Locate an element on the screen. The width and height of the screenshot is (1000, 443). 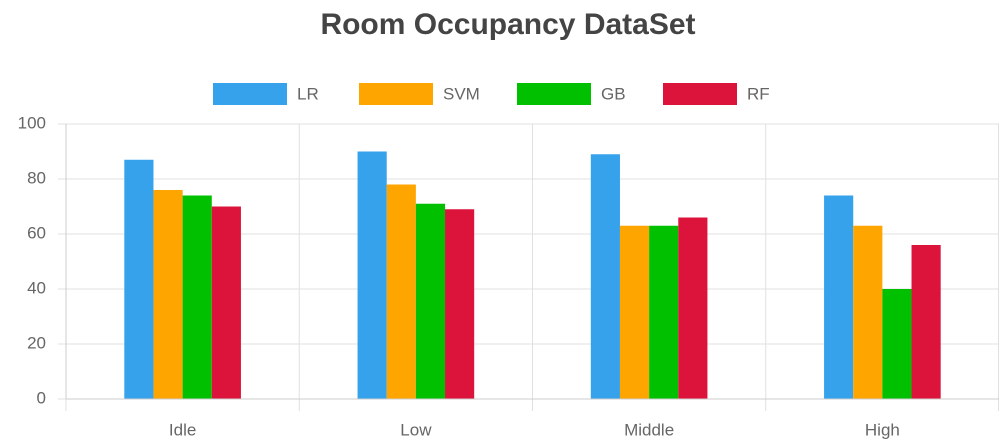
y-tick-label: 80 is located at coordinates (36, 177).